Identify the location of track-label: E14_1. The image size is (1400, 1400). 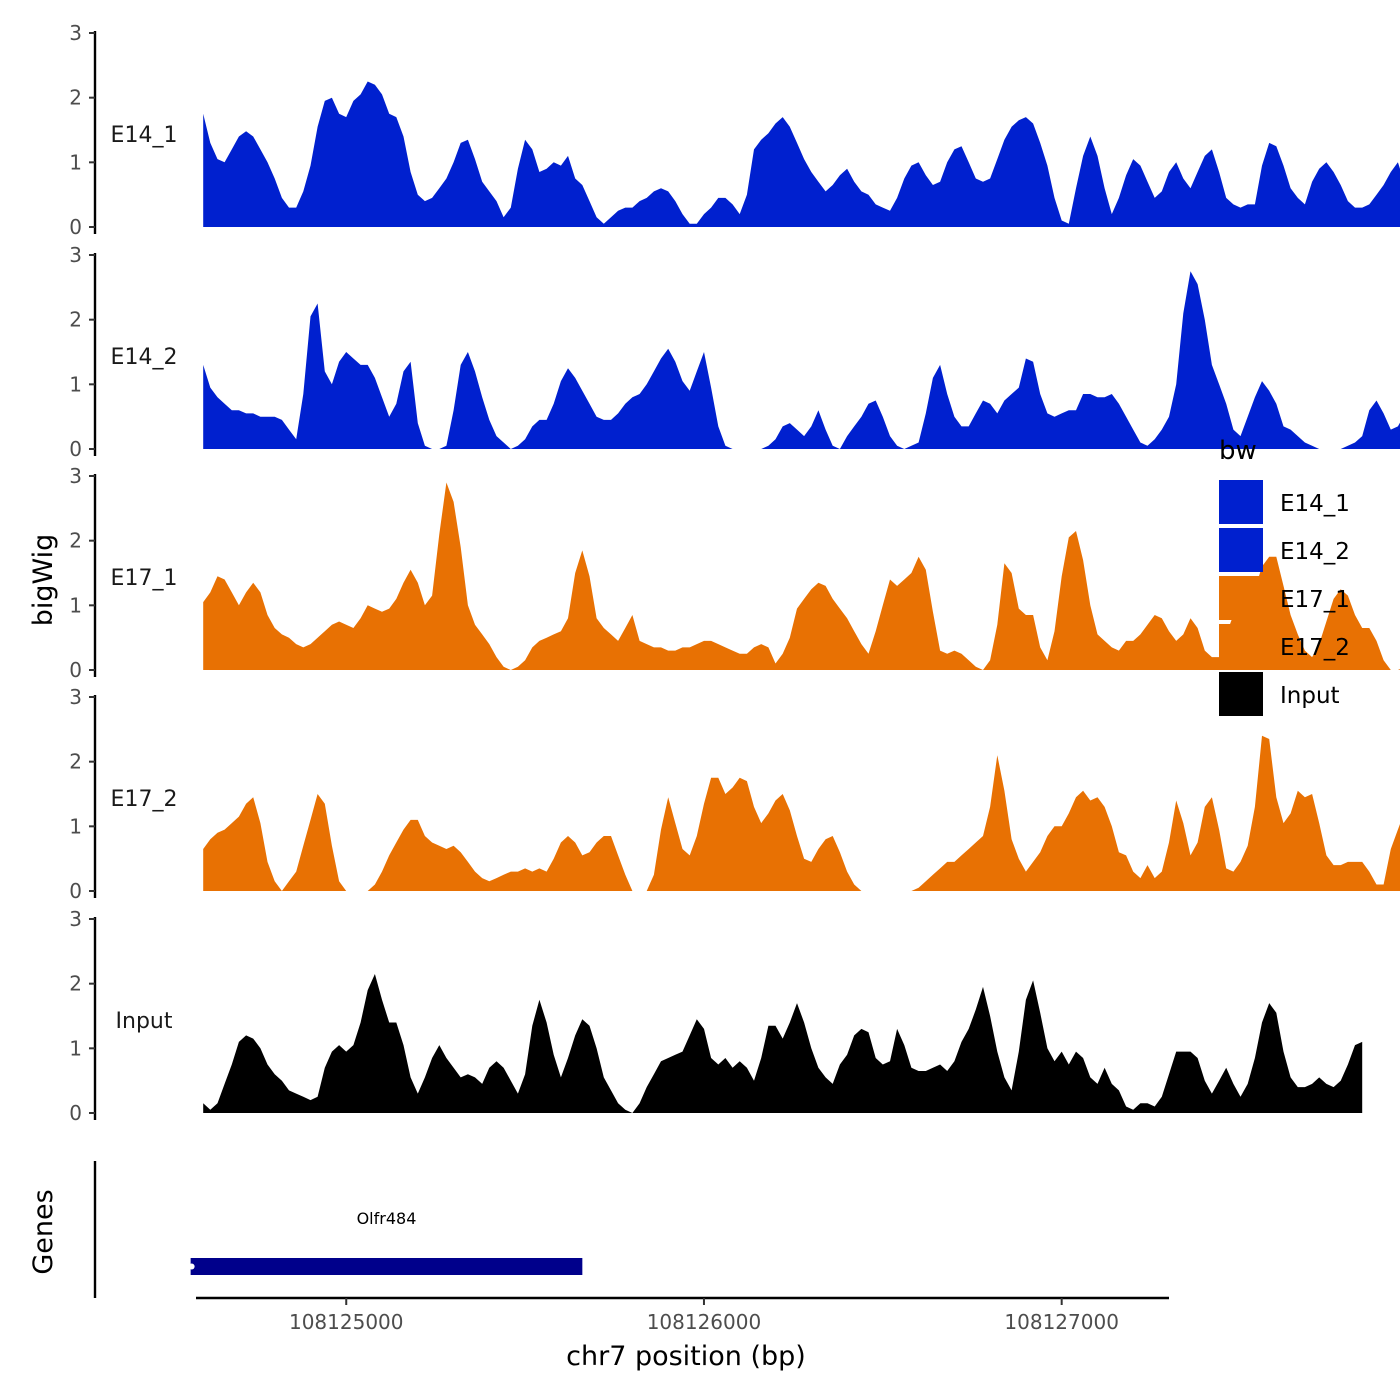
(144, 135).